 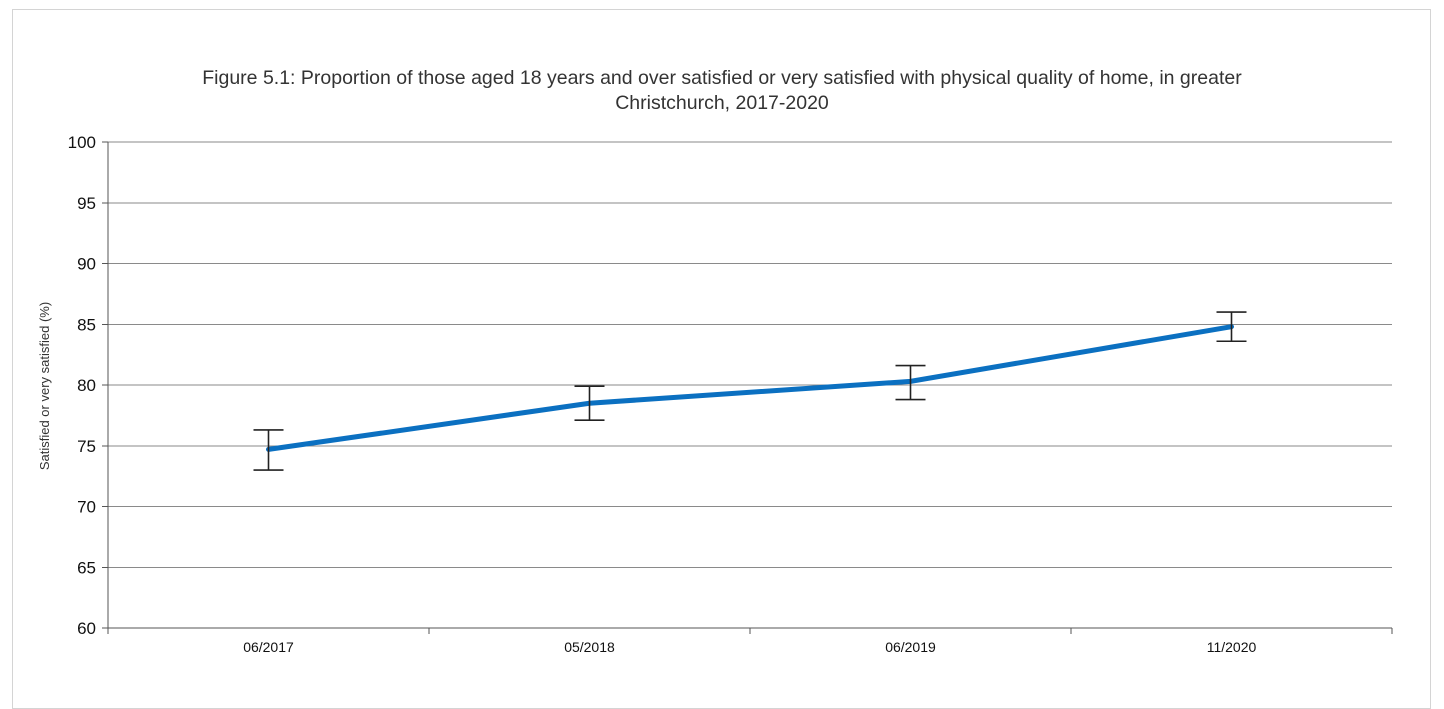 I want to click on y-tick-label: 85, so click(x=86, y=324).